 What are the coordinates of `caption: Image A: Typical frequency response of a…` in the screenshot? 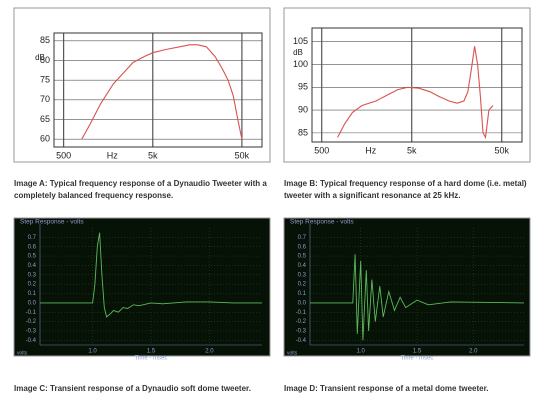 It's located at (140, 189).